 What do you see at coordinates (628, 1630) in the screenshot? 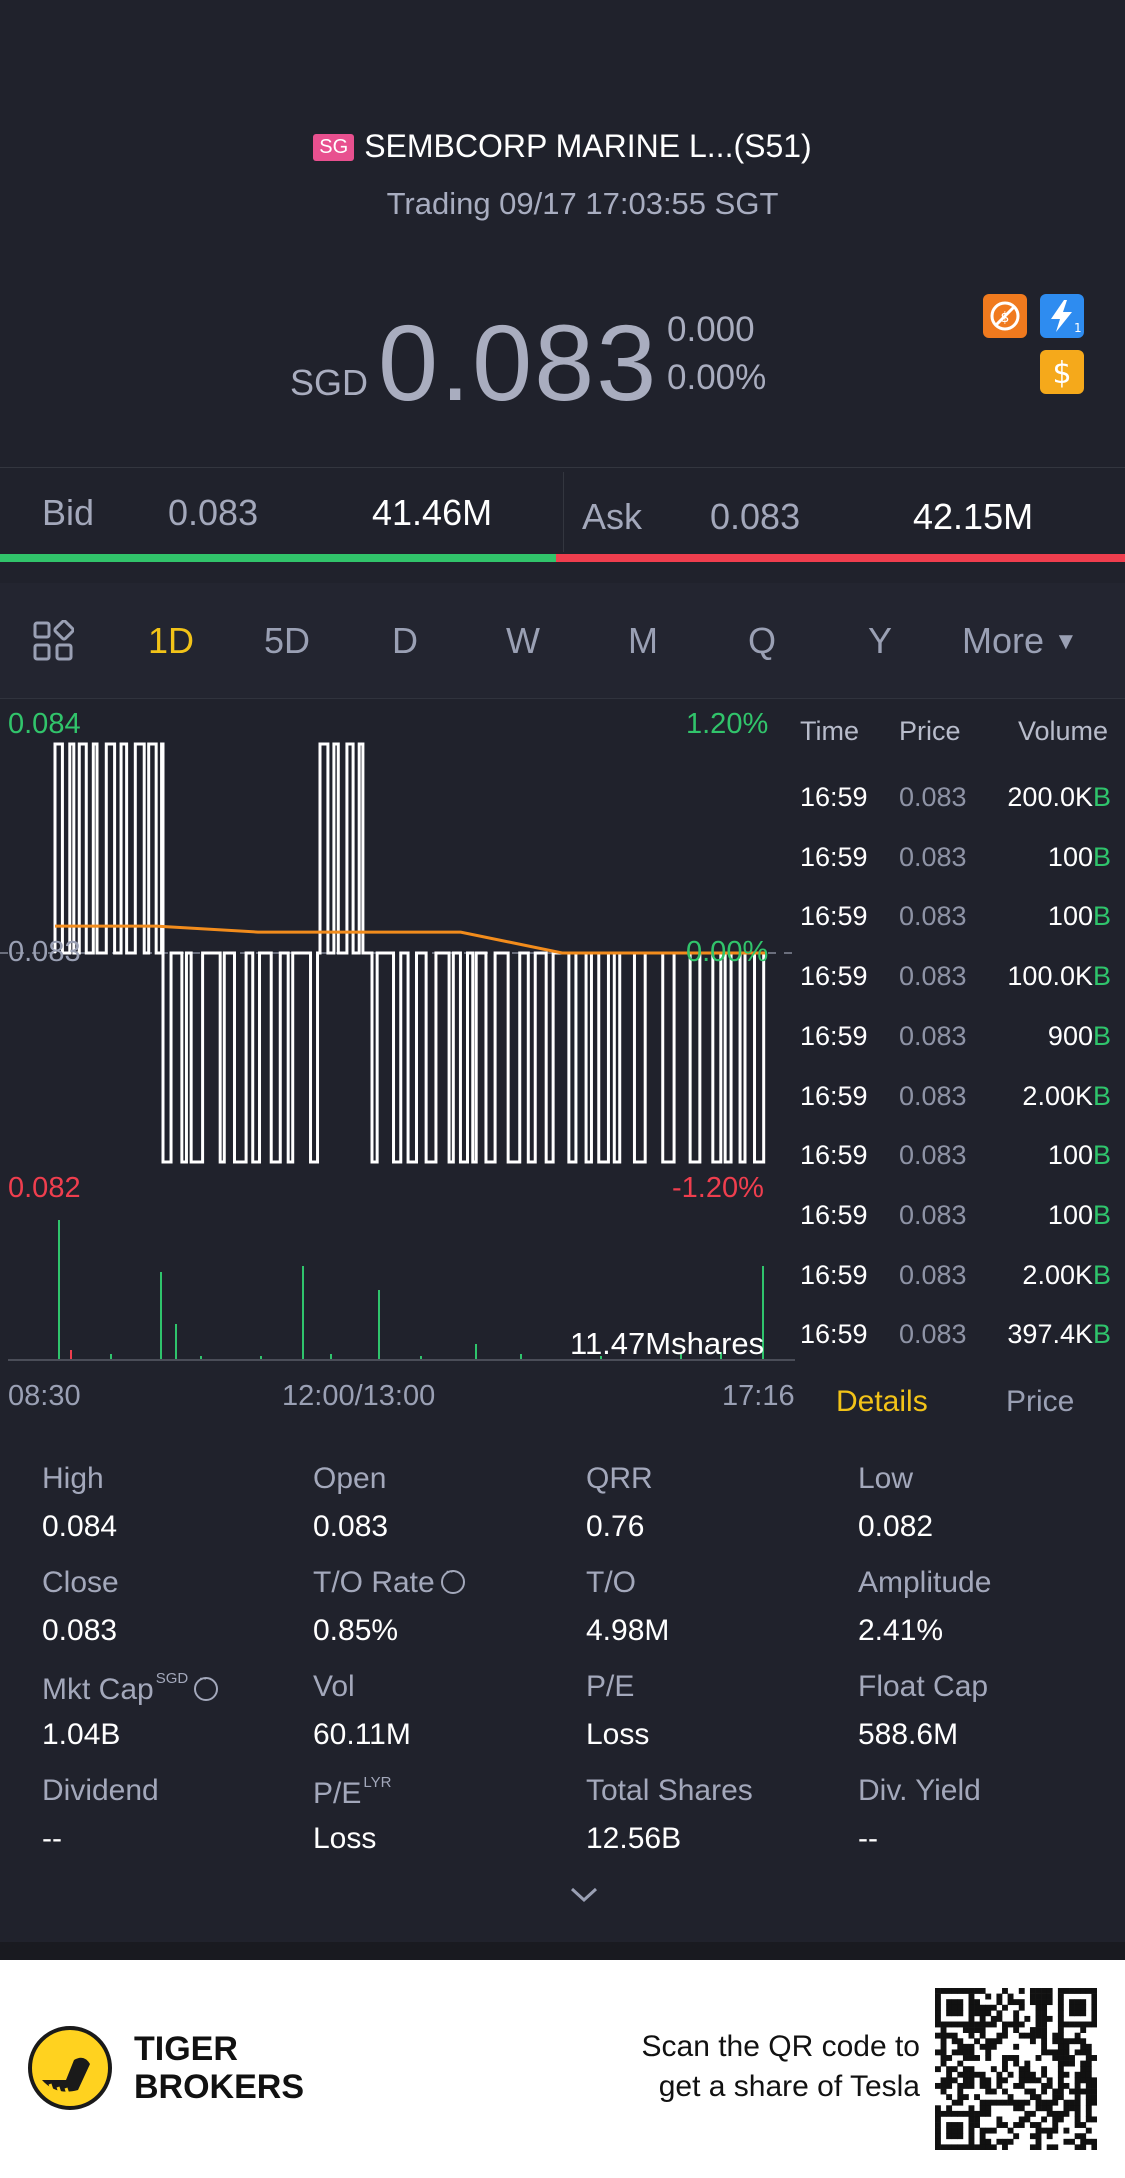
I see `stat-to-value: 4.98M` at bounding box center [628, 1630].